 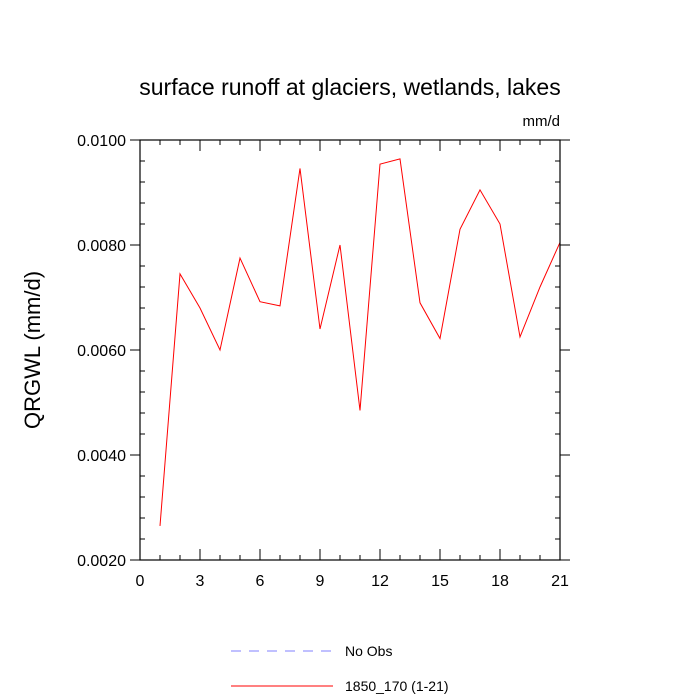 I want to click on x-tick-label: 18, so click(x=500, y=581).